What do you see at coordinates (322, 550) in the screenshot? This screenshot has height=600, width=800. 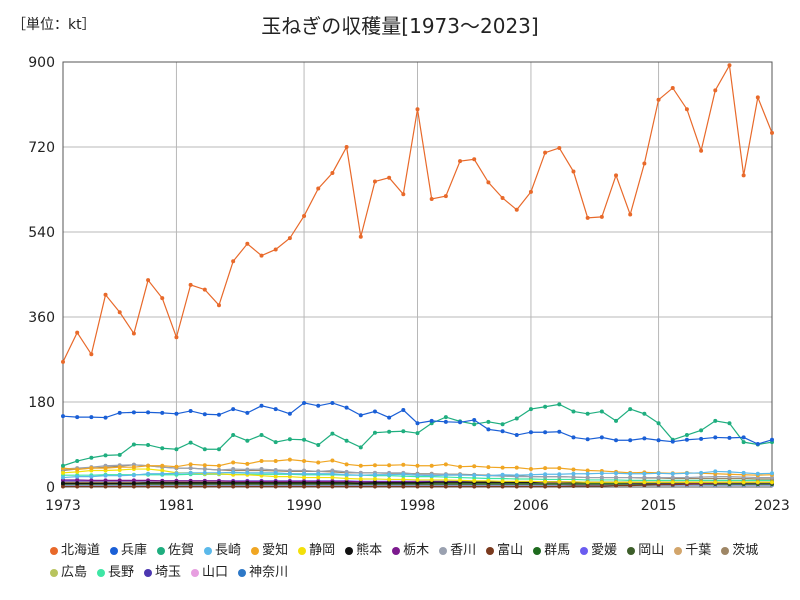 I see `legend-label: 静岡` at bounding box center [322, 550].